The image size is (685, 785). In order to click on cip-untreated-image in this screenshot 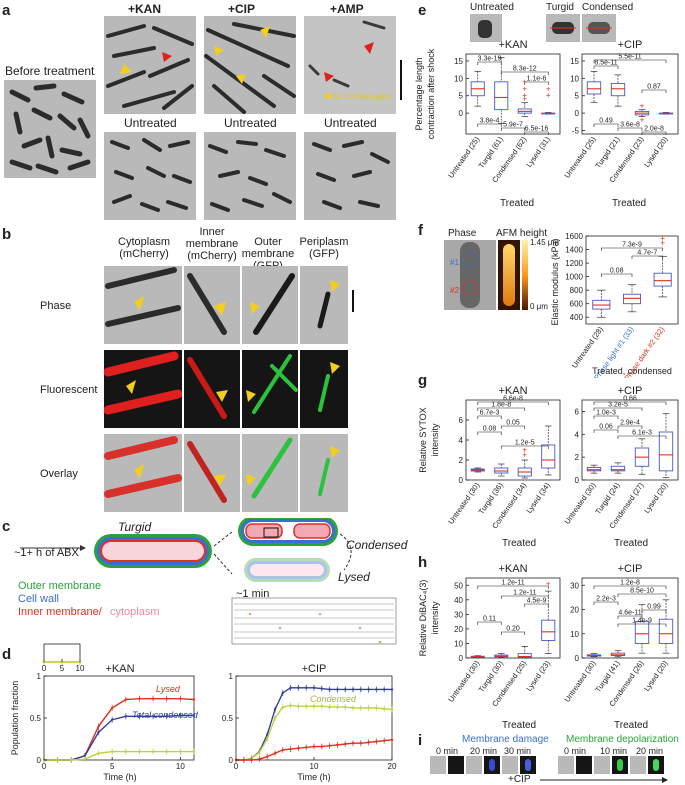, I will do `click(250, 176)`.